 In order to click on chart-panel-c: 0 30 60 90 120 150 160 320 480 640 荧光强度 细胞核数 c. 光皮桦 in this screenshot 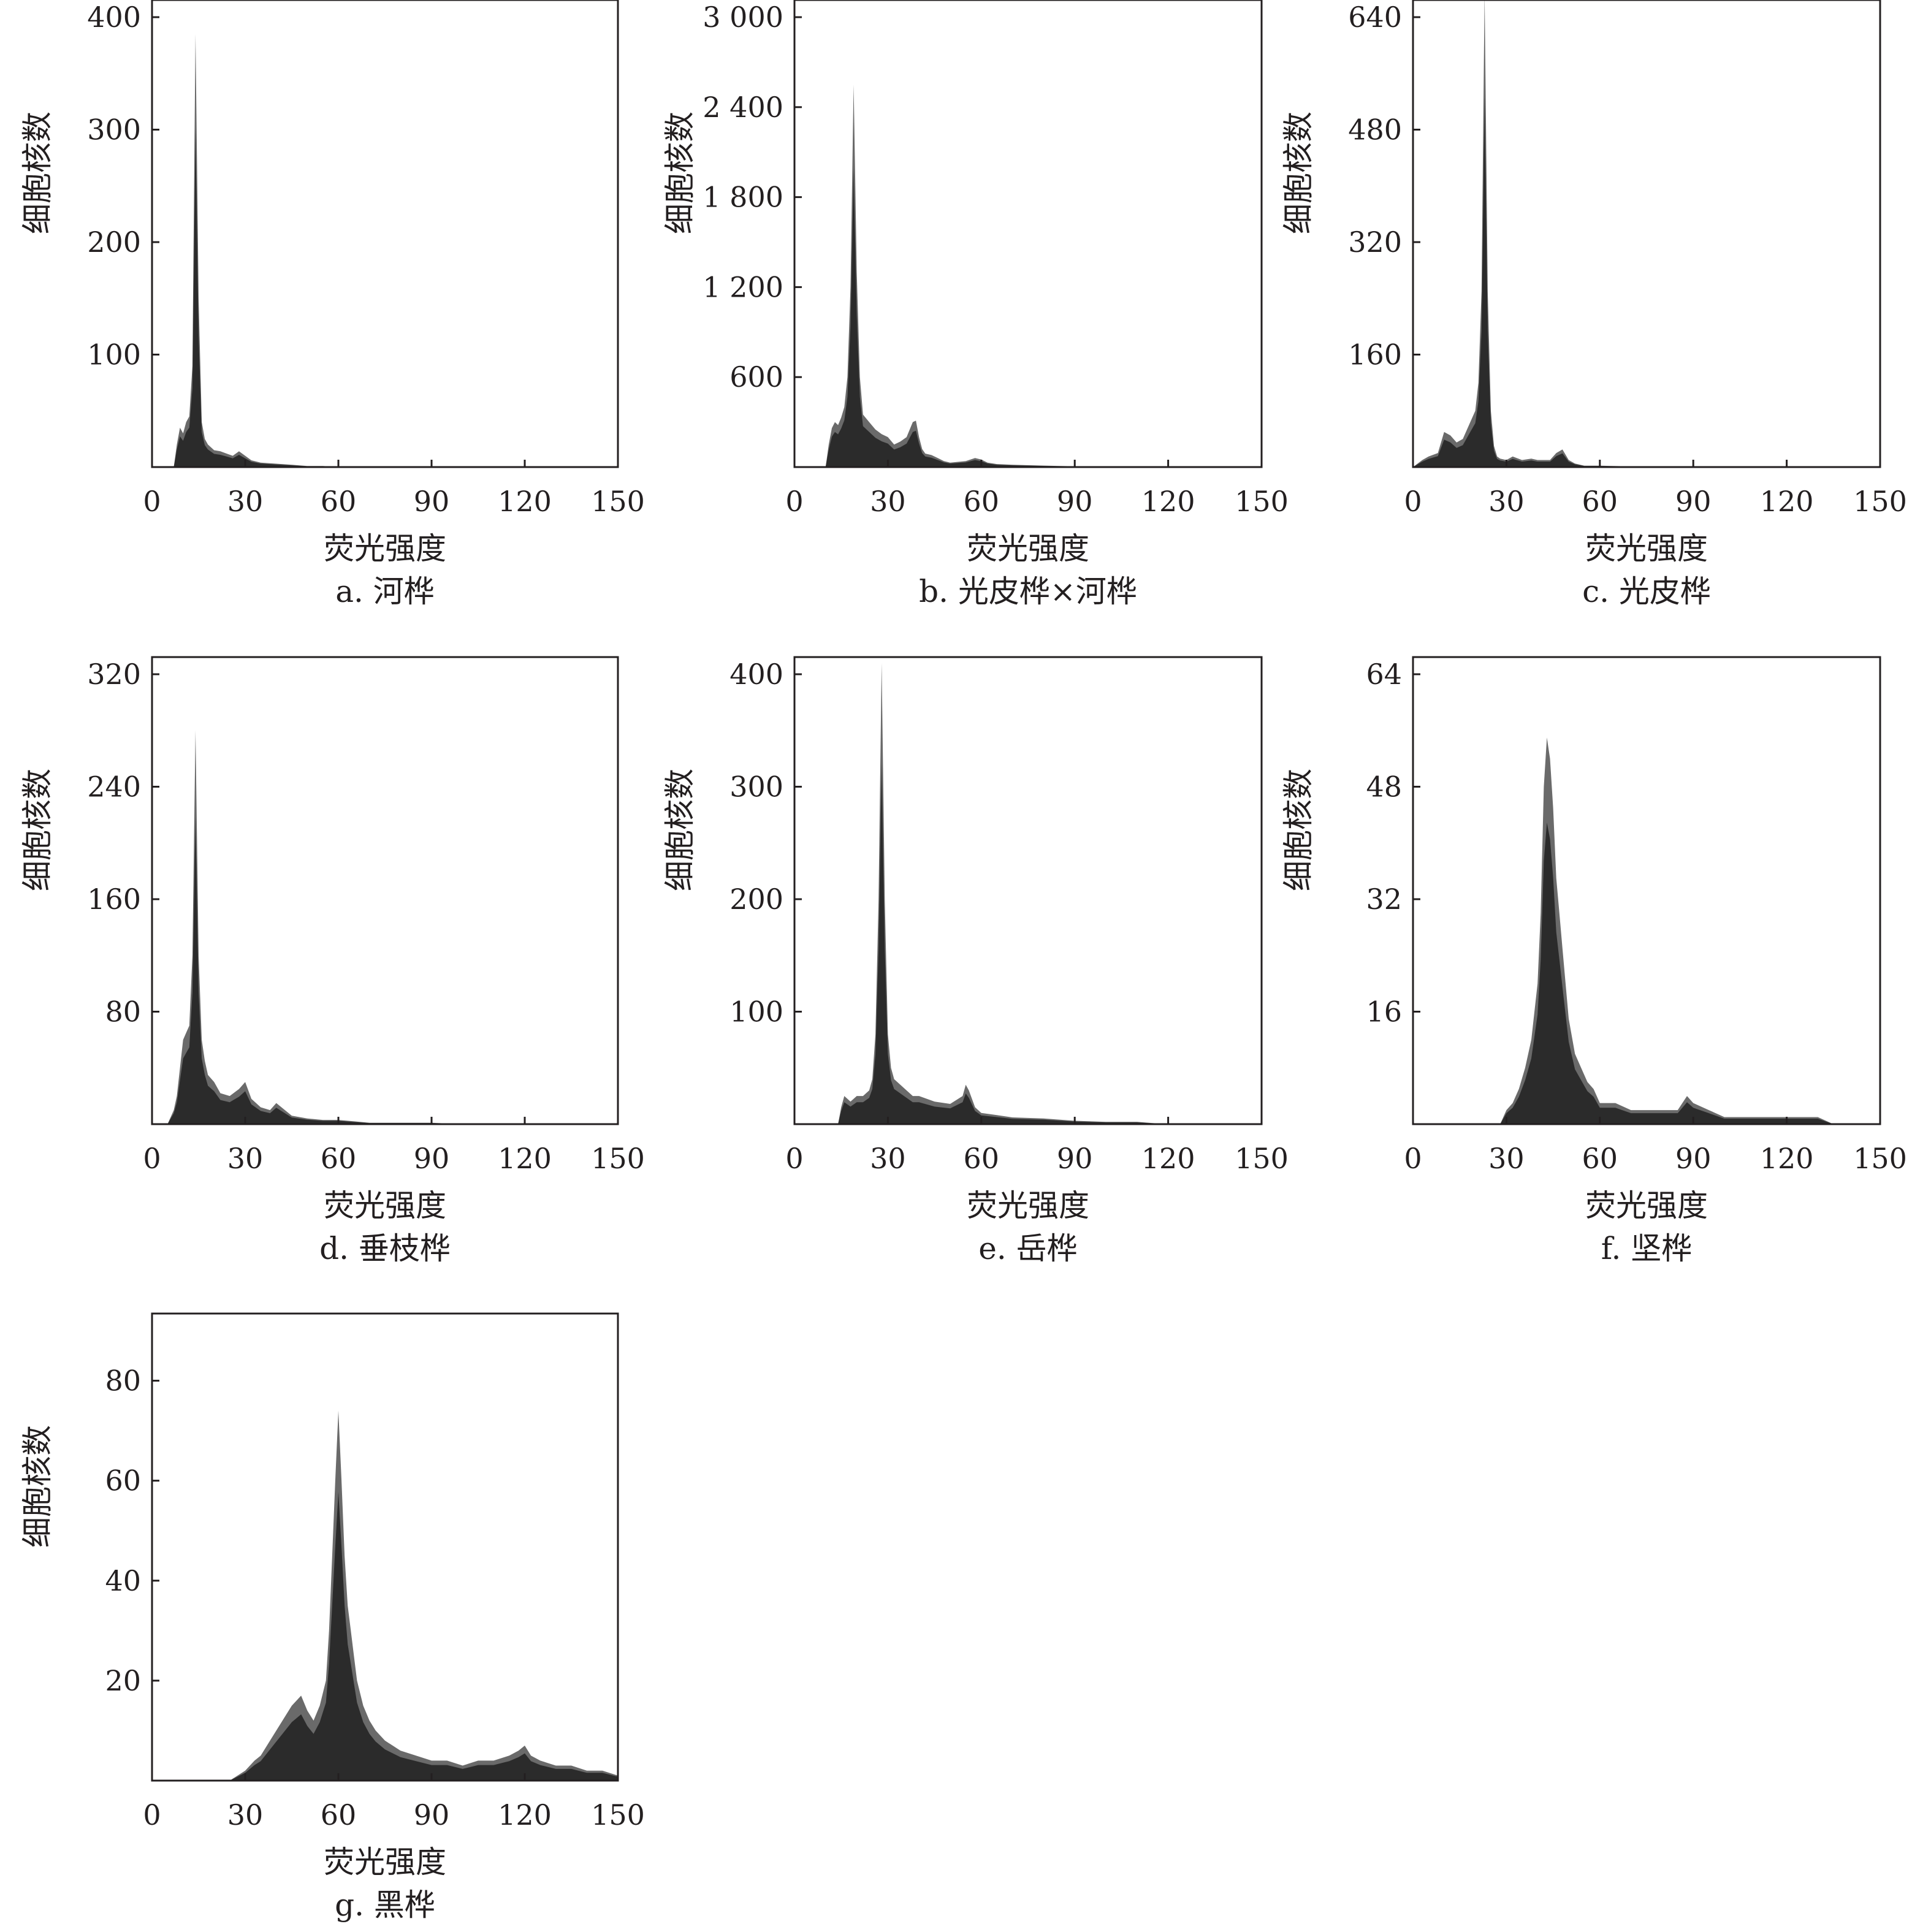, I will do `click(1594, 304)`.